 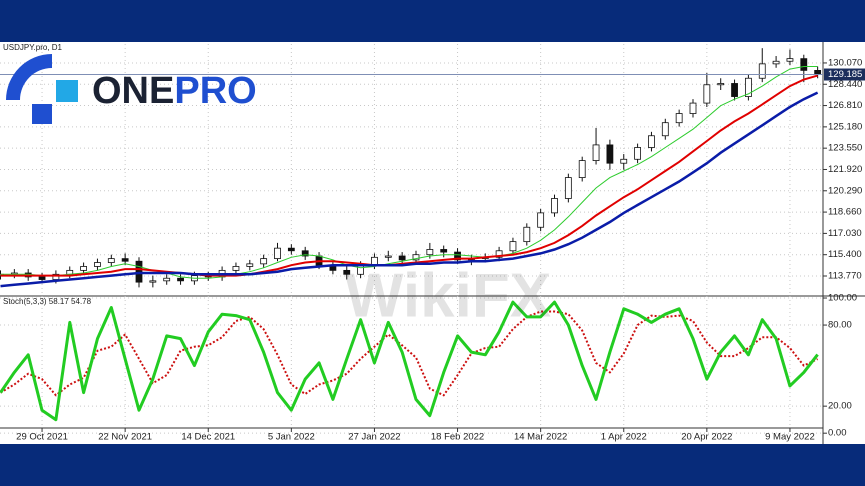 What do you see at coordinates (845, 126) in the screenshot?
I see `y-tick-label: 125.180` at bounding box center [845, 126].